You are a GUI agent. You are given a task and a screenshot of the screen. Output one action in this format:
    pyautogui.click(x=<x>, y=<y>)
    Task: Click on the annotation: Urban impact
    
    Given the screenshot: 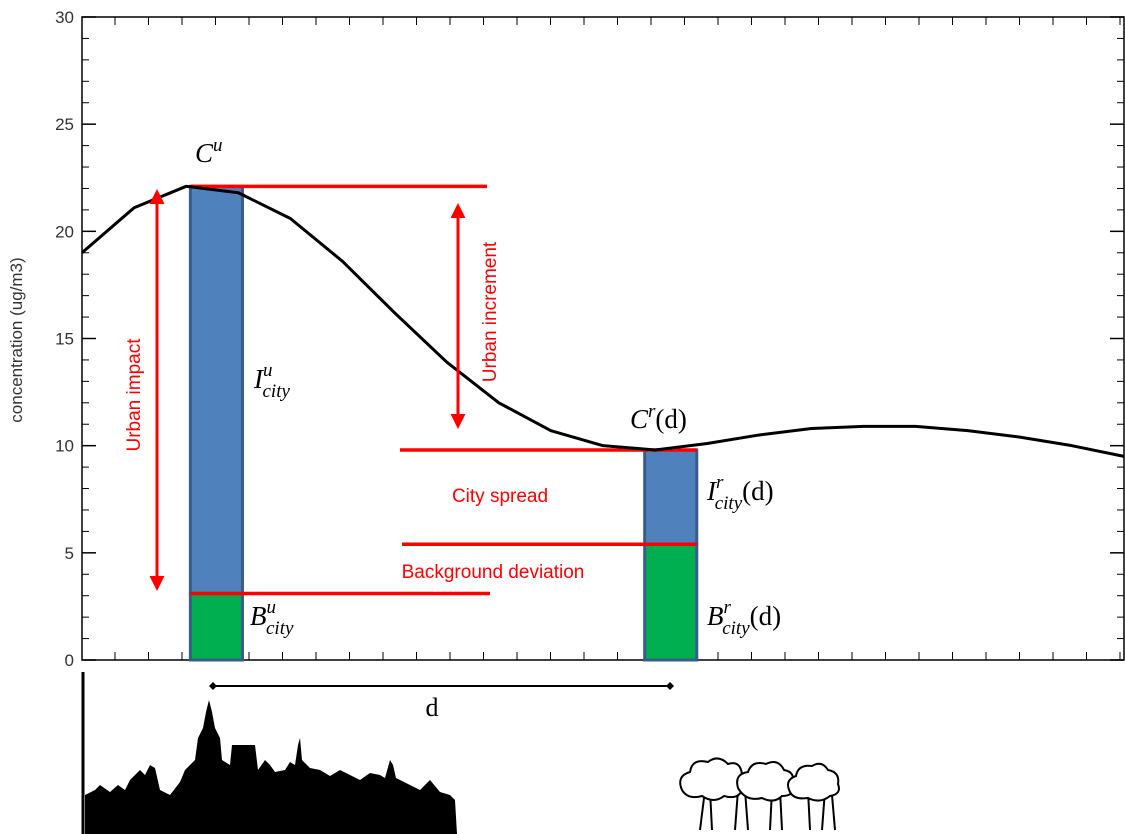 What is the action you would take?
    pyautogui.click(x=134, y=395)
    